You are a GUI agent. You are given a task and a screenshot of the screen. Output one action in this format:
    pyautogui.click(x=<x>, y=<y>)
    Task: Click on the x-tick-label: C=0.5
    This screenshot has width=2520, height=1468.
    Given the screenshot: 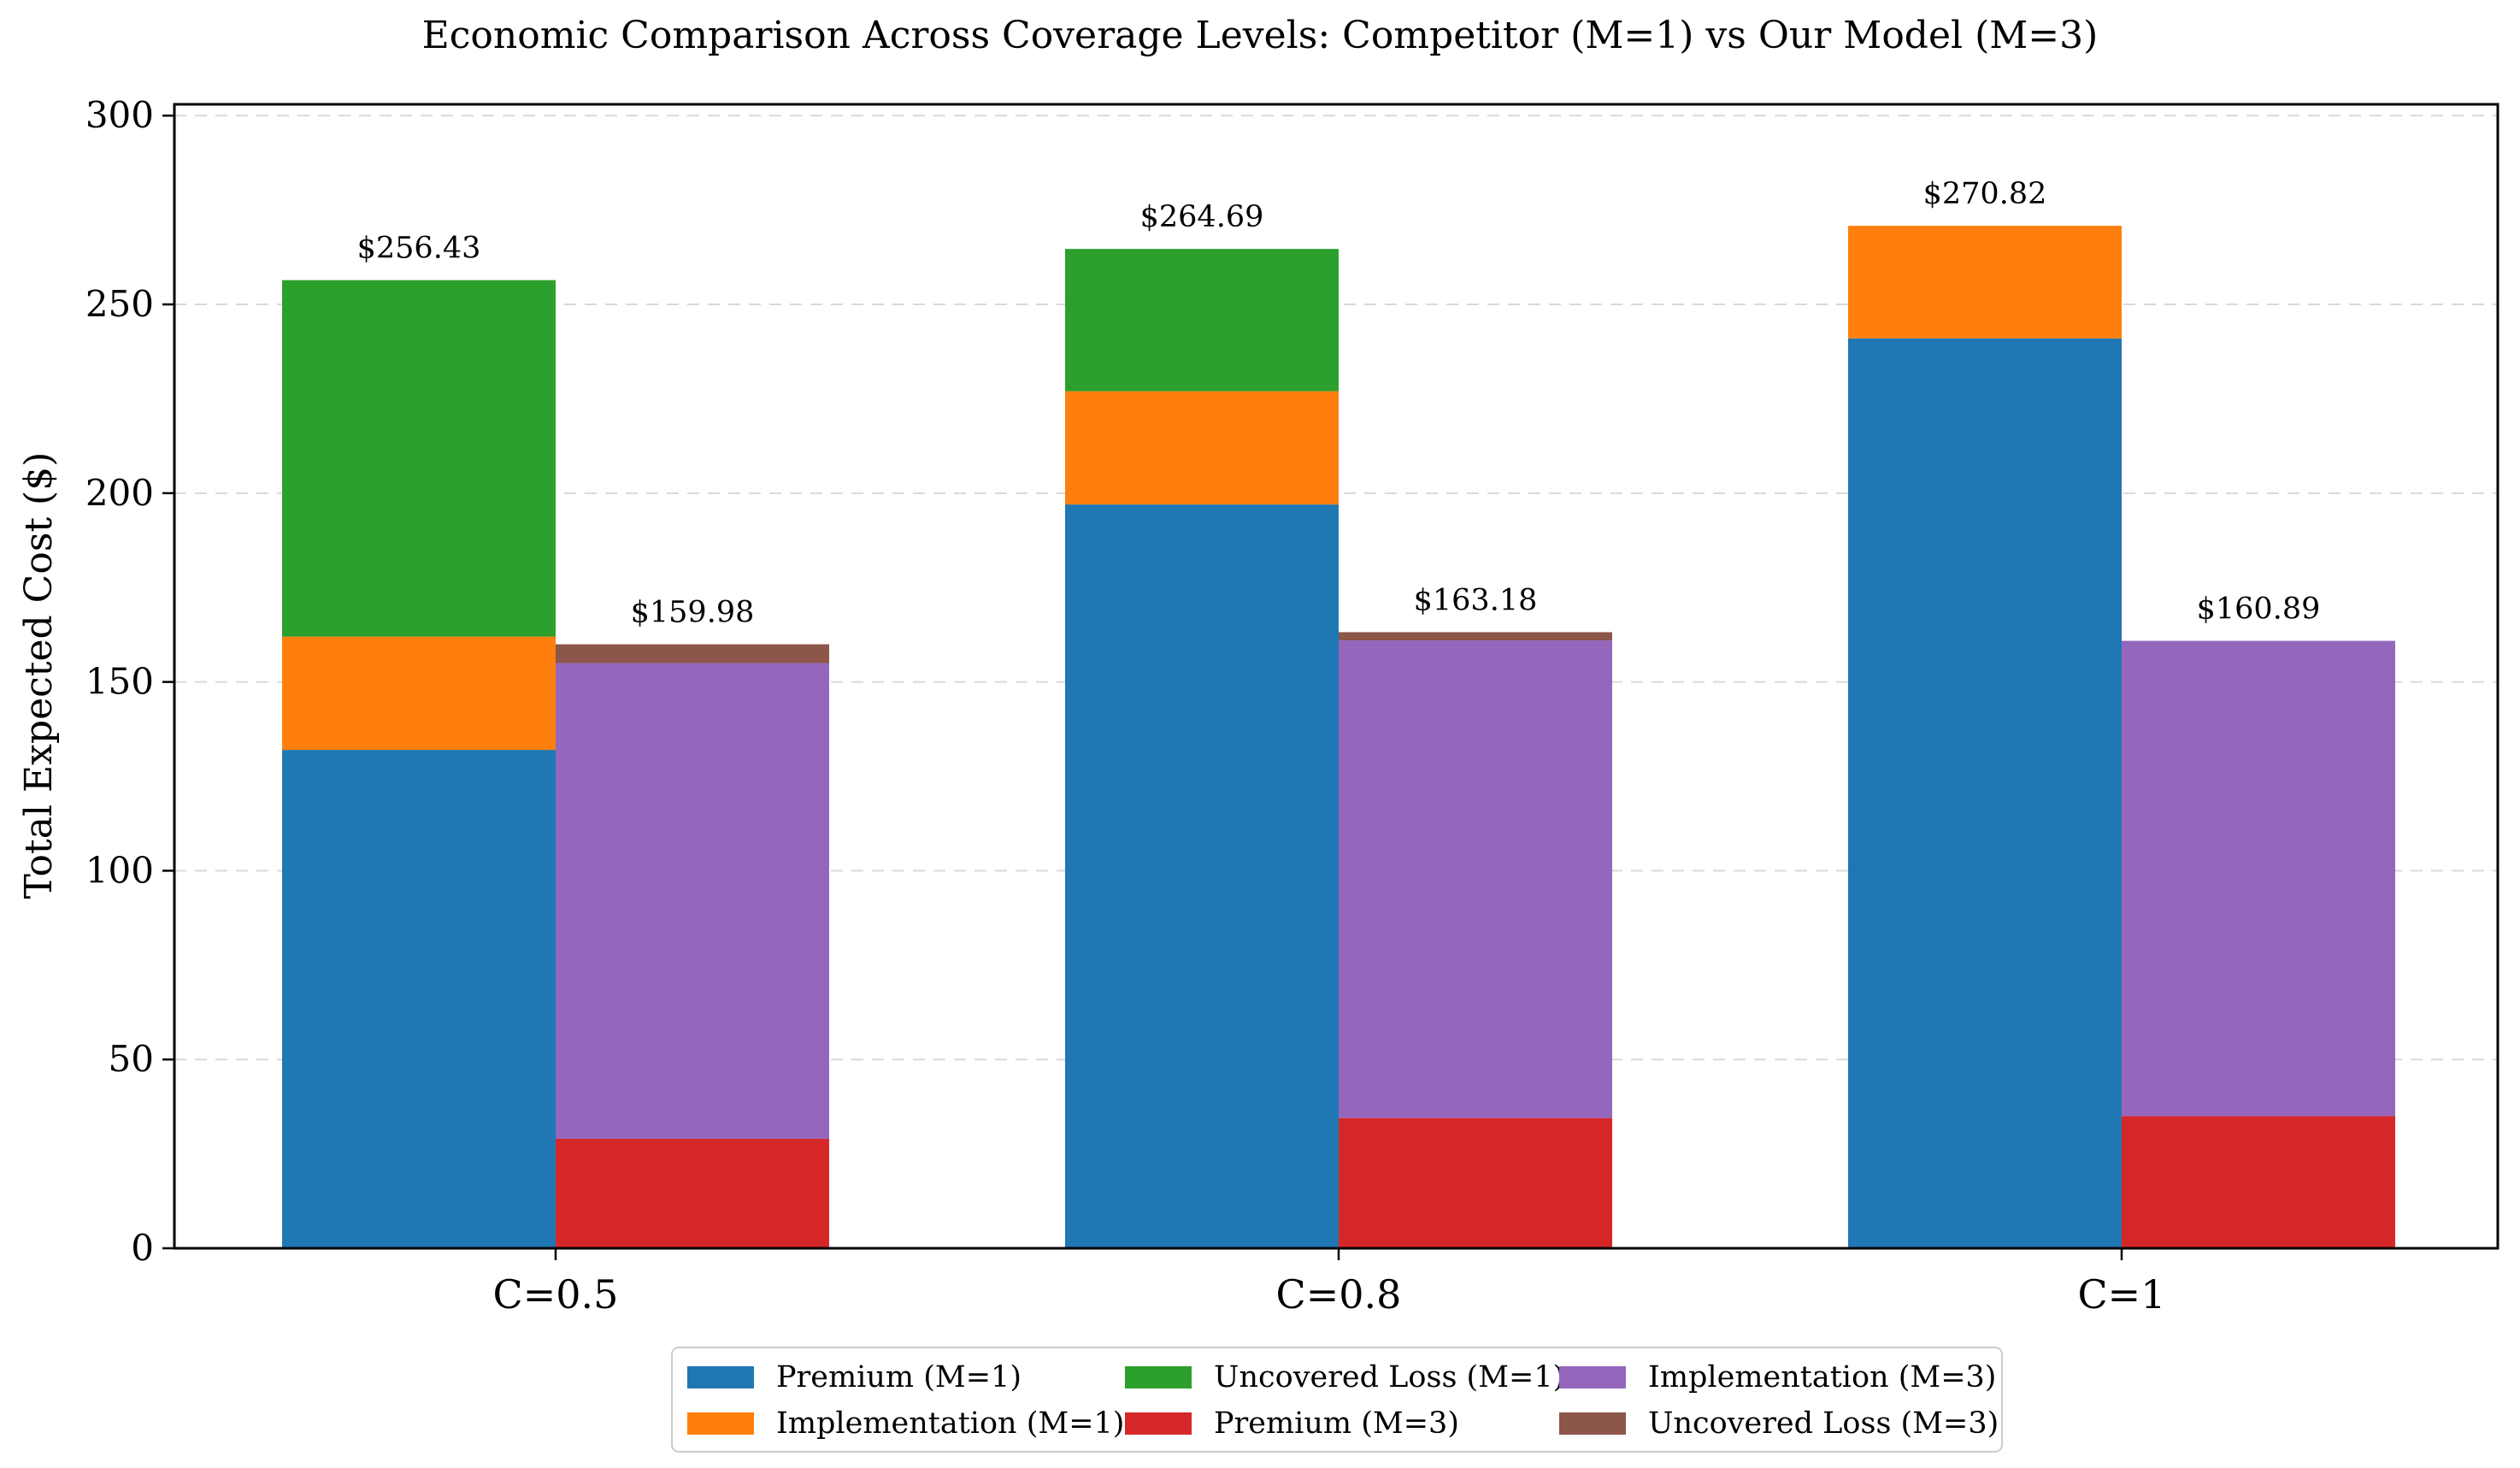 What is the action you would take?
    pyautogui.click(x=556, y=1294)
    